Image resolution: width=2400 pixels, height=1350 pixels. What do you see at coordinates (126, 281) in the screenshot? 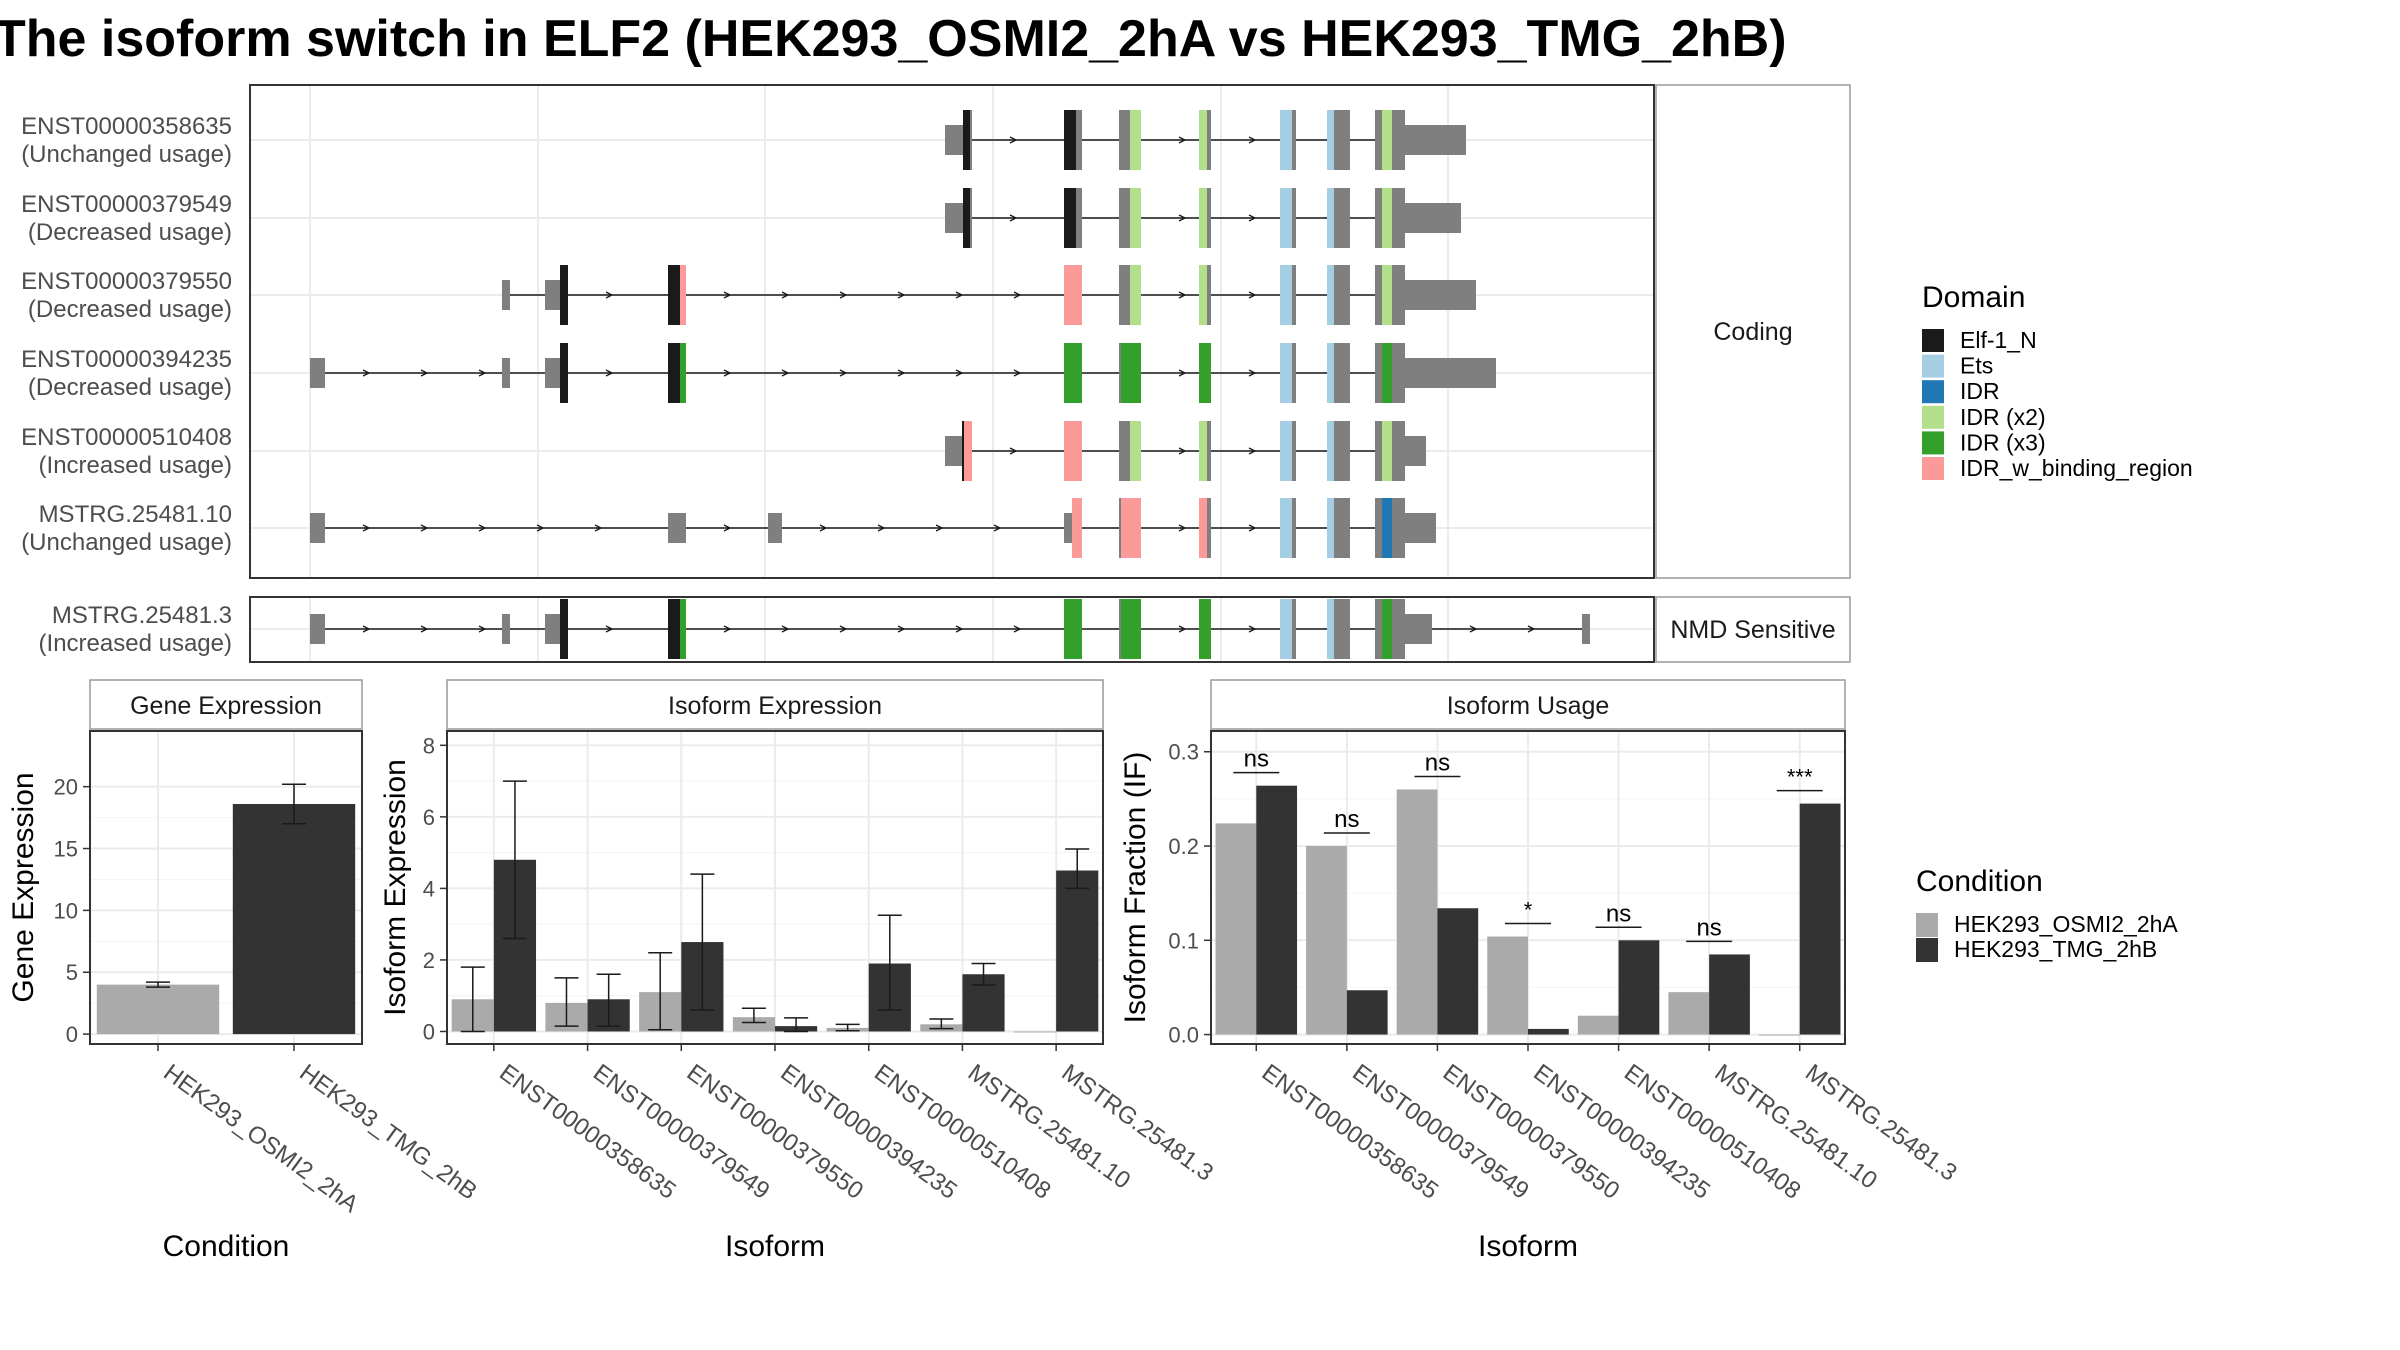
I see `transcript-id-label: ENST00000379550` at bounding box center [126, 281].